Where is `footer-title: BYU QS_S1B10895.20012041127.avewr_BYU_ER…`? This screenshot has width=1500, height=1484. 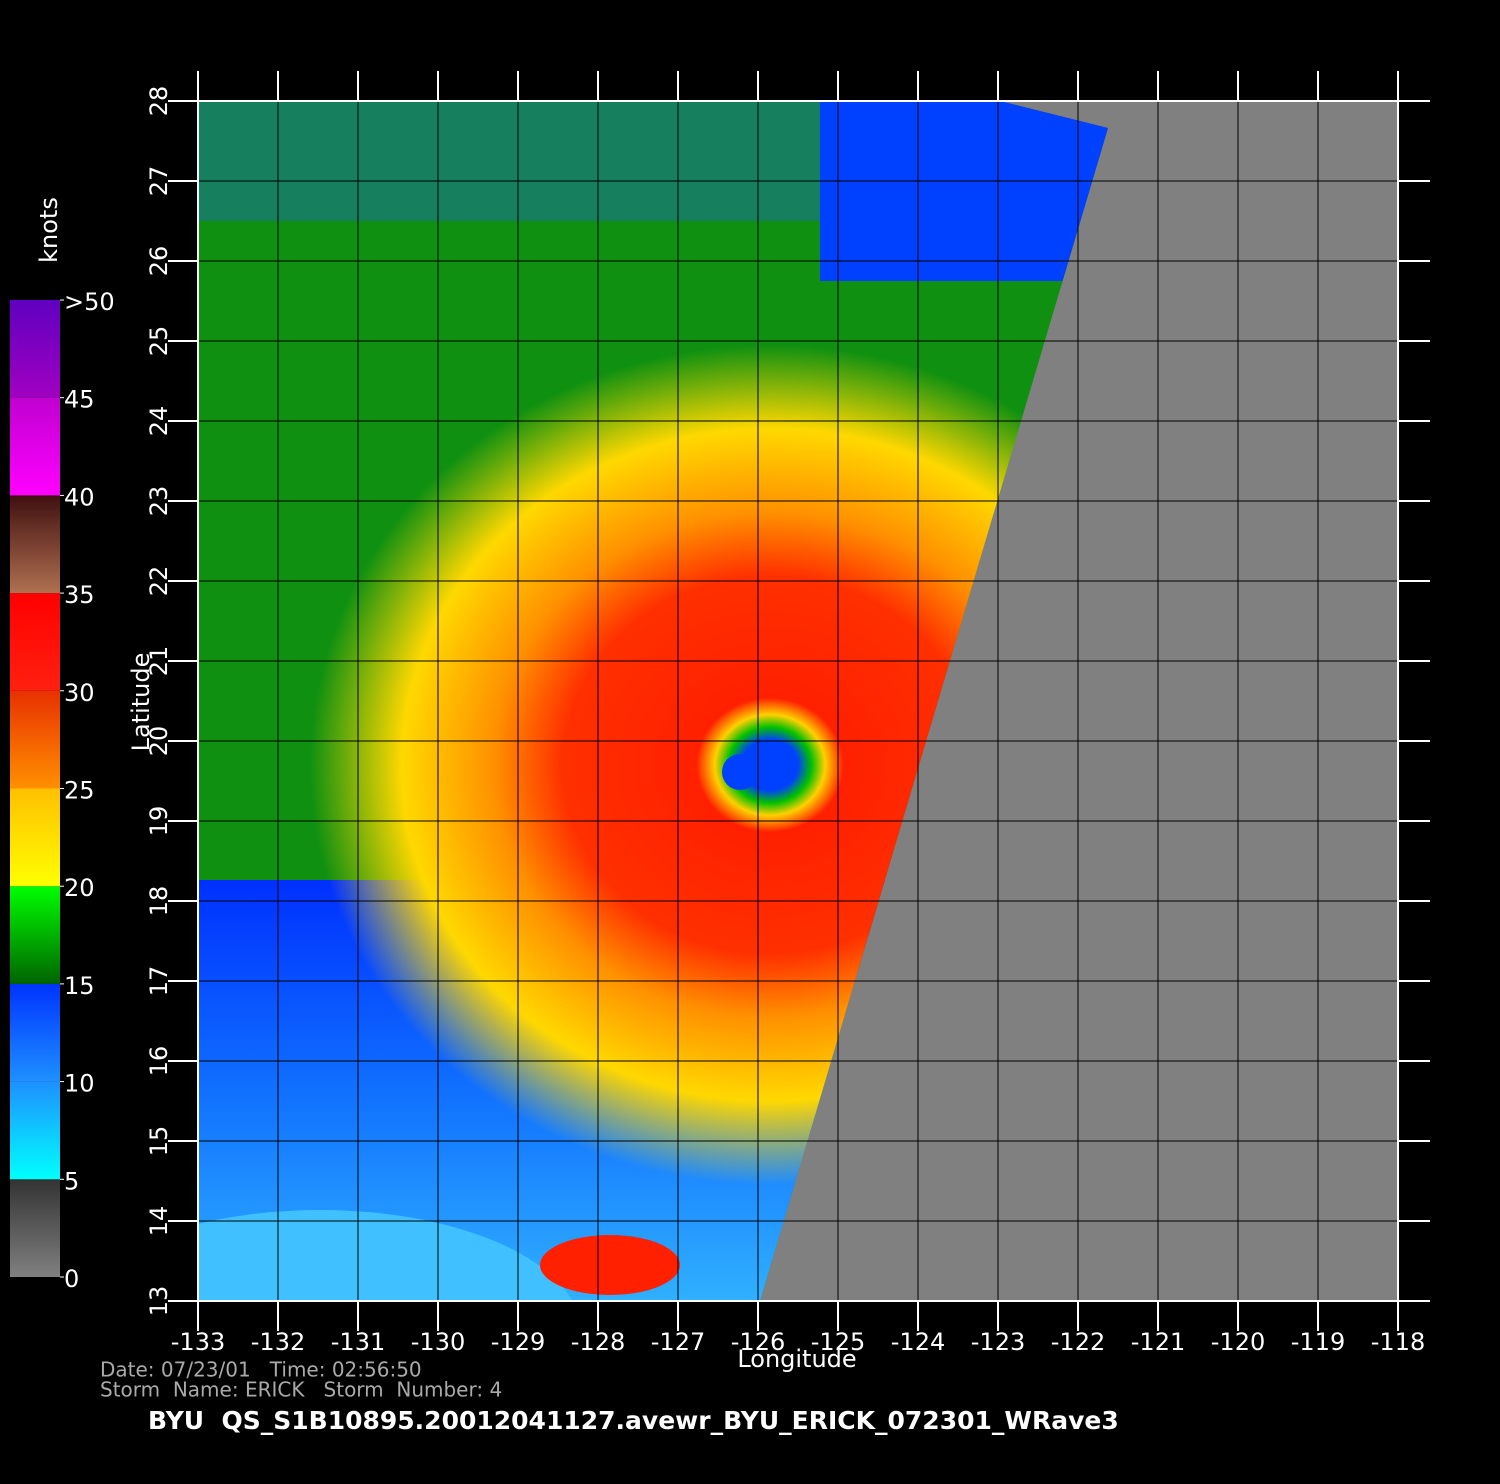
footer-title: BYU QS_S1B10895.20012041127.avewr_BYU_ER… is located at coordinates (633, 1420).